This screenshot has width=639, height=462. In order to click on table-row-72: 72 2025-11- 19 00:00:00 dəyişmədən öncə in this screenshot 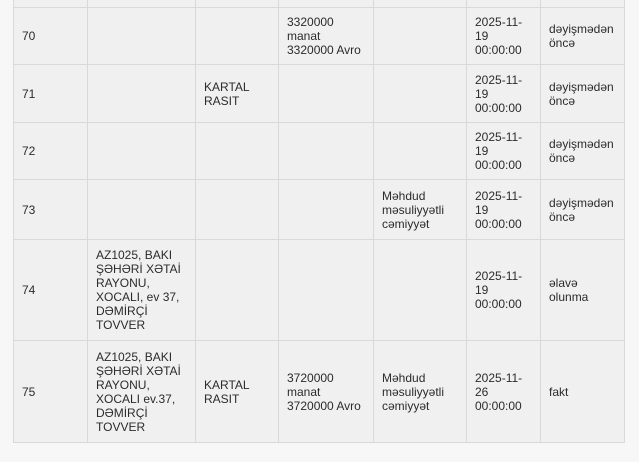, I will do `click(319, 151)`.